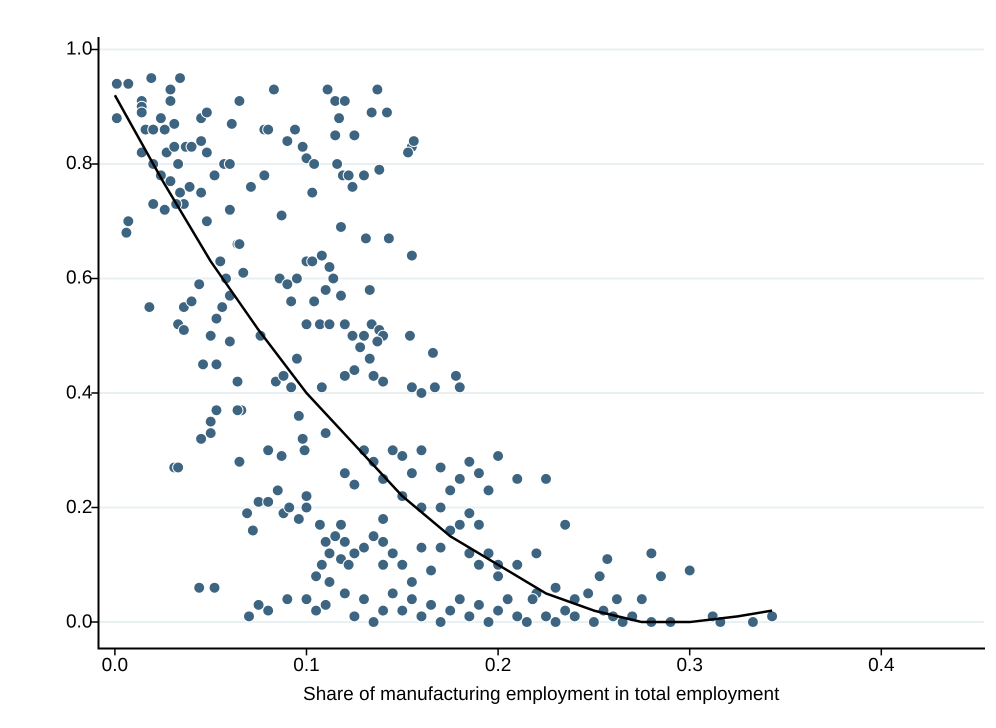 The height and width of the screenshot is (728, 996). What do you see at coordinates (79, 507) in the screenshot?
I see `y-tick-label: 0.2` at bounding box center [79, 507].